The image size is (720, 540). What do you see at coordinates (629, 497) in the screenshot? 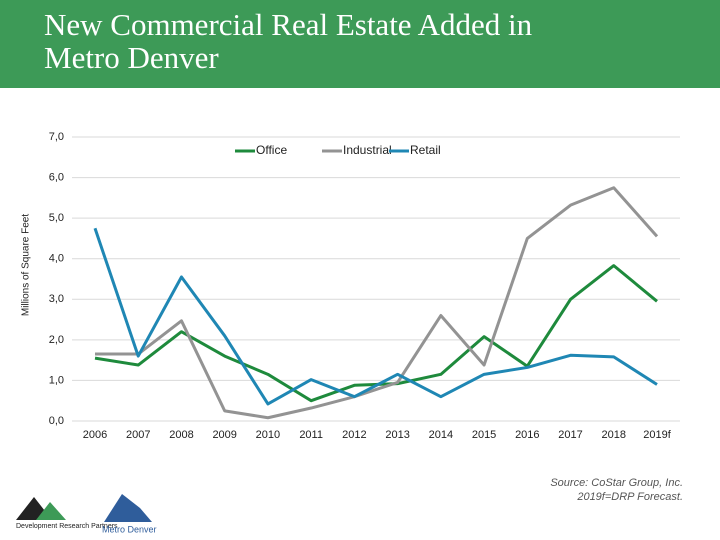
I see `source: 2019f=DRP Forecast.` at bounding box center [629, 497].